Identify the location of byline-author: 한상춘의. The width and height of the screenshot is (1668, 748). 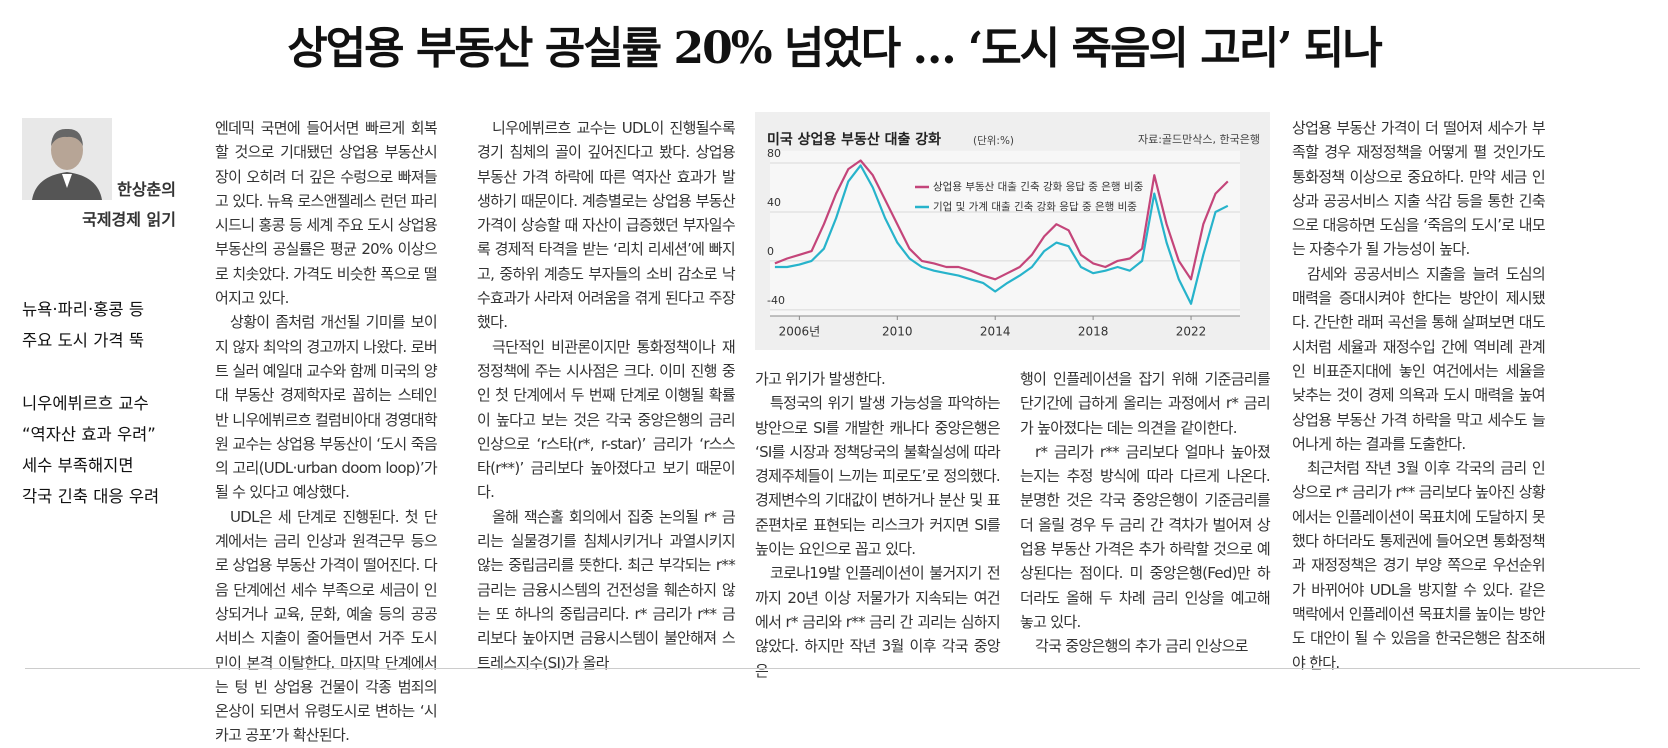
(146, 189).